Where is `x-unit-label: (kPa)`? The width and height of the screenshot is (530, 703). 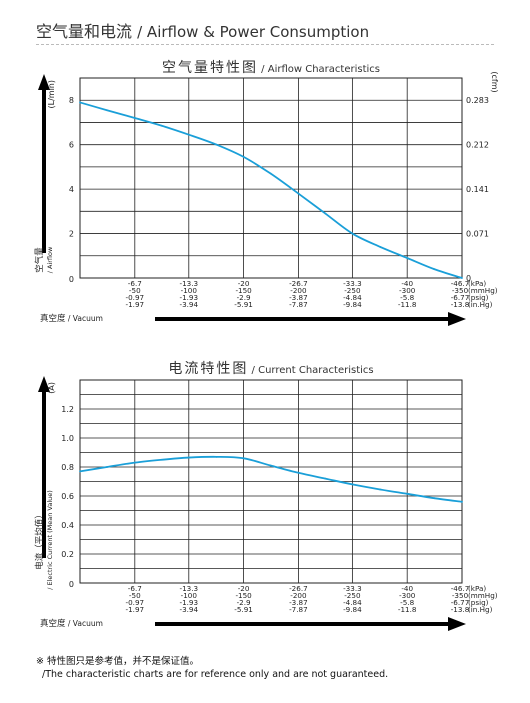 x-unit-label: (kPa) is located at coordinates (477, 588).